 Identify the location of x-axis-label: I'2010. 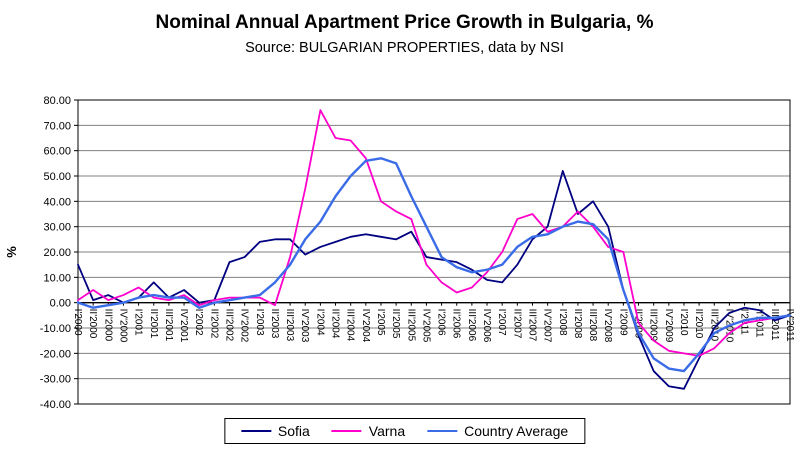
(683, 322).